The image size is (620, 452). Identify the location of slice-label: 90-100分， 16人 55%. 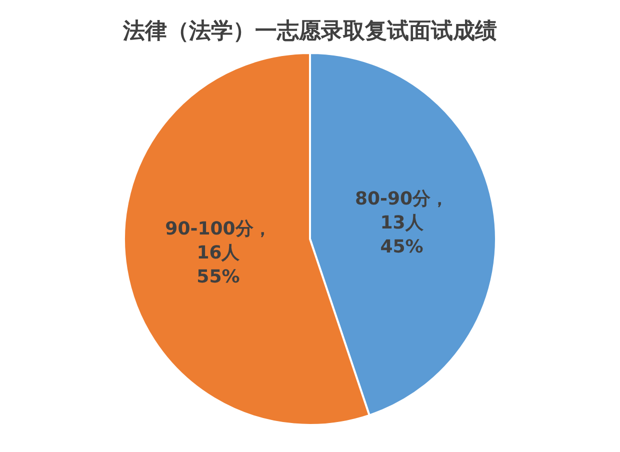
(218, 253).